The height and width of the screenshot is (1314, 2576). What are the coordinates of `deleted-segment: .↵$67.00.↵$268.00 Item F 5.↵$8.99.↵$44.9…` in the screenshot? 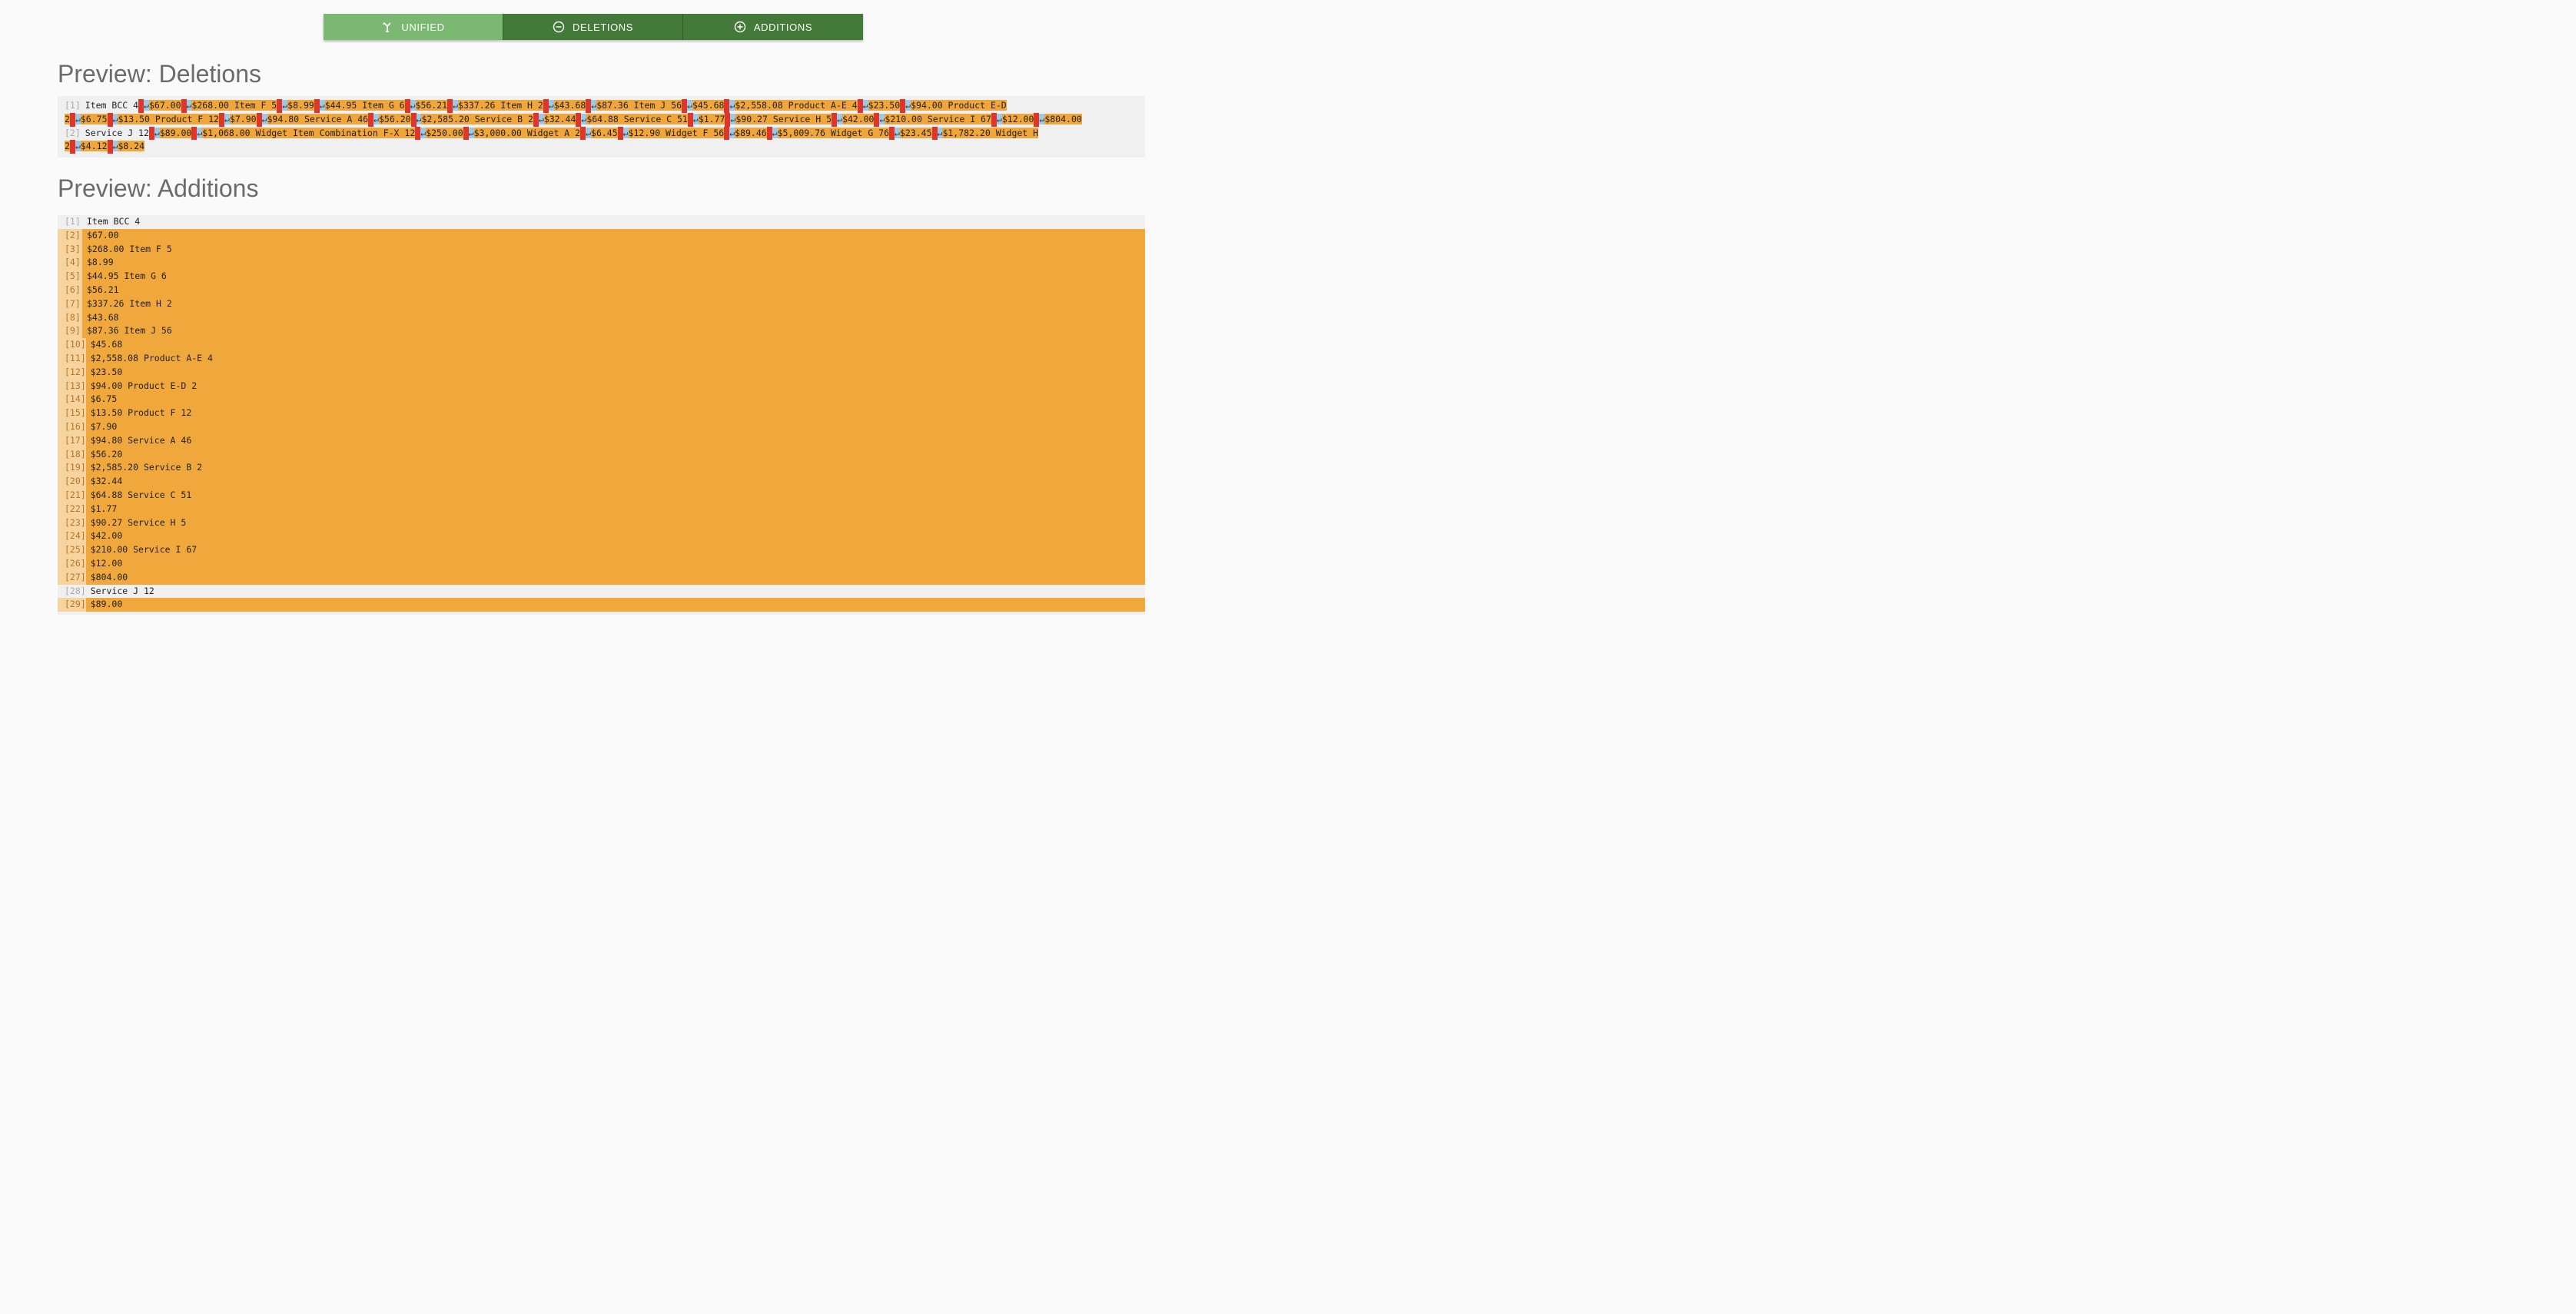 It's located at (572, 106).